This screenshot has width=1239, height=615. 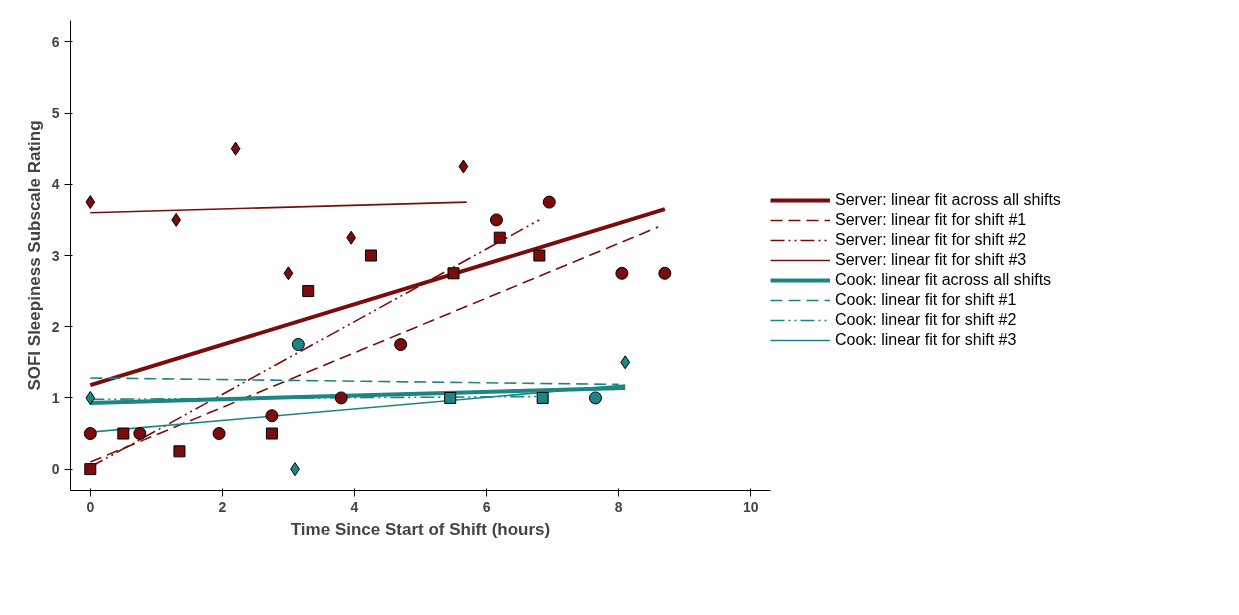 What do you see at coordinates (931, 240) in the screenshot?
I see `legend-label: Server: linear fit for shift #2` at bounding box center [931, 240].